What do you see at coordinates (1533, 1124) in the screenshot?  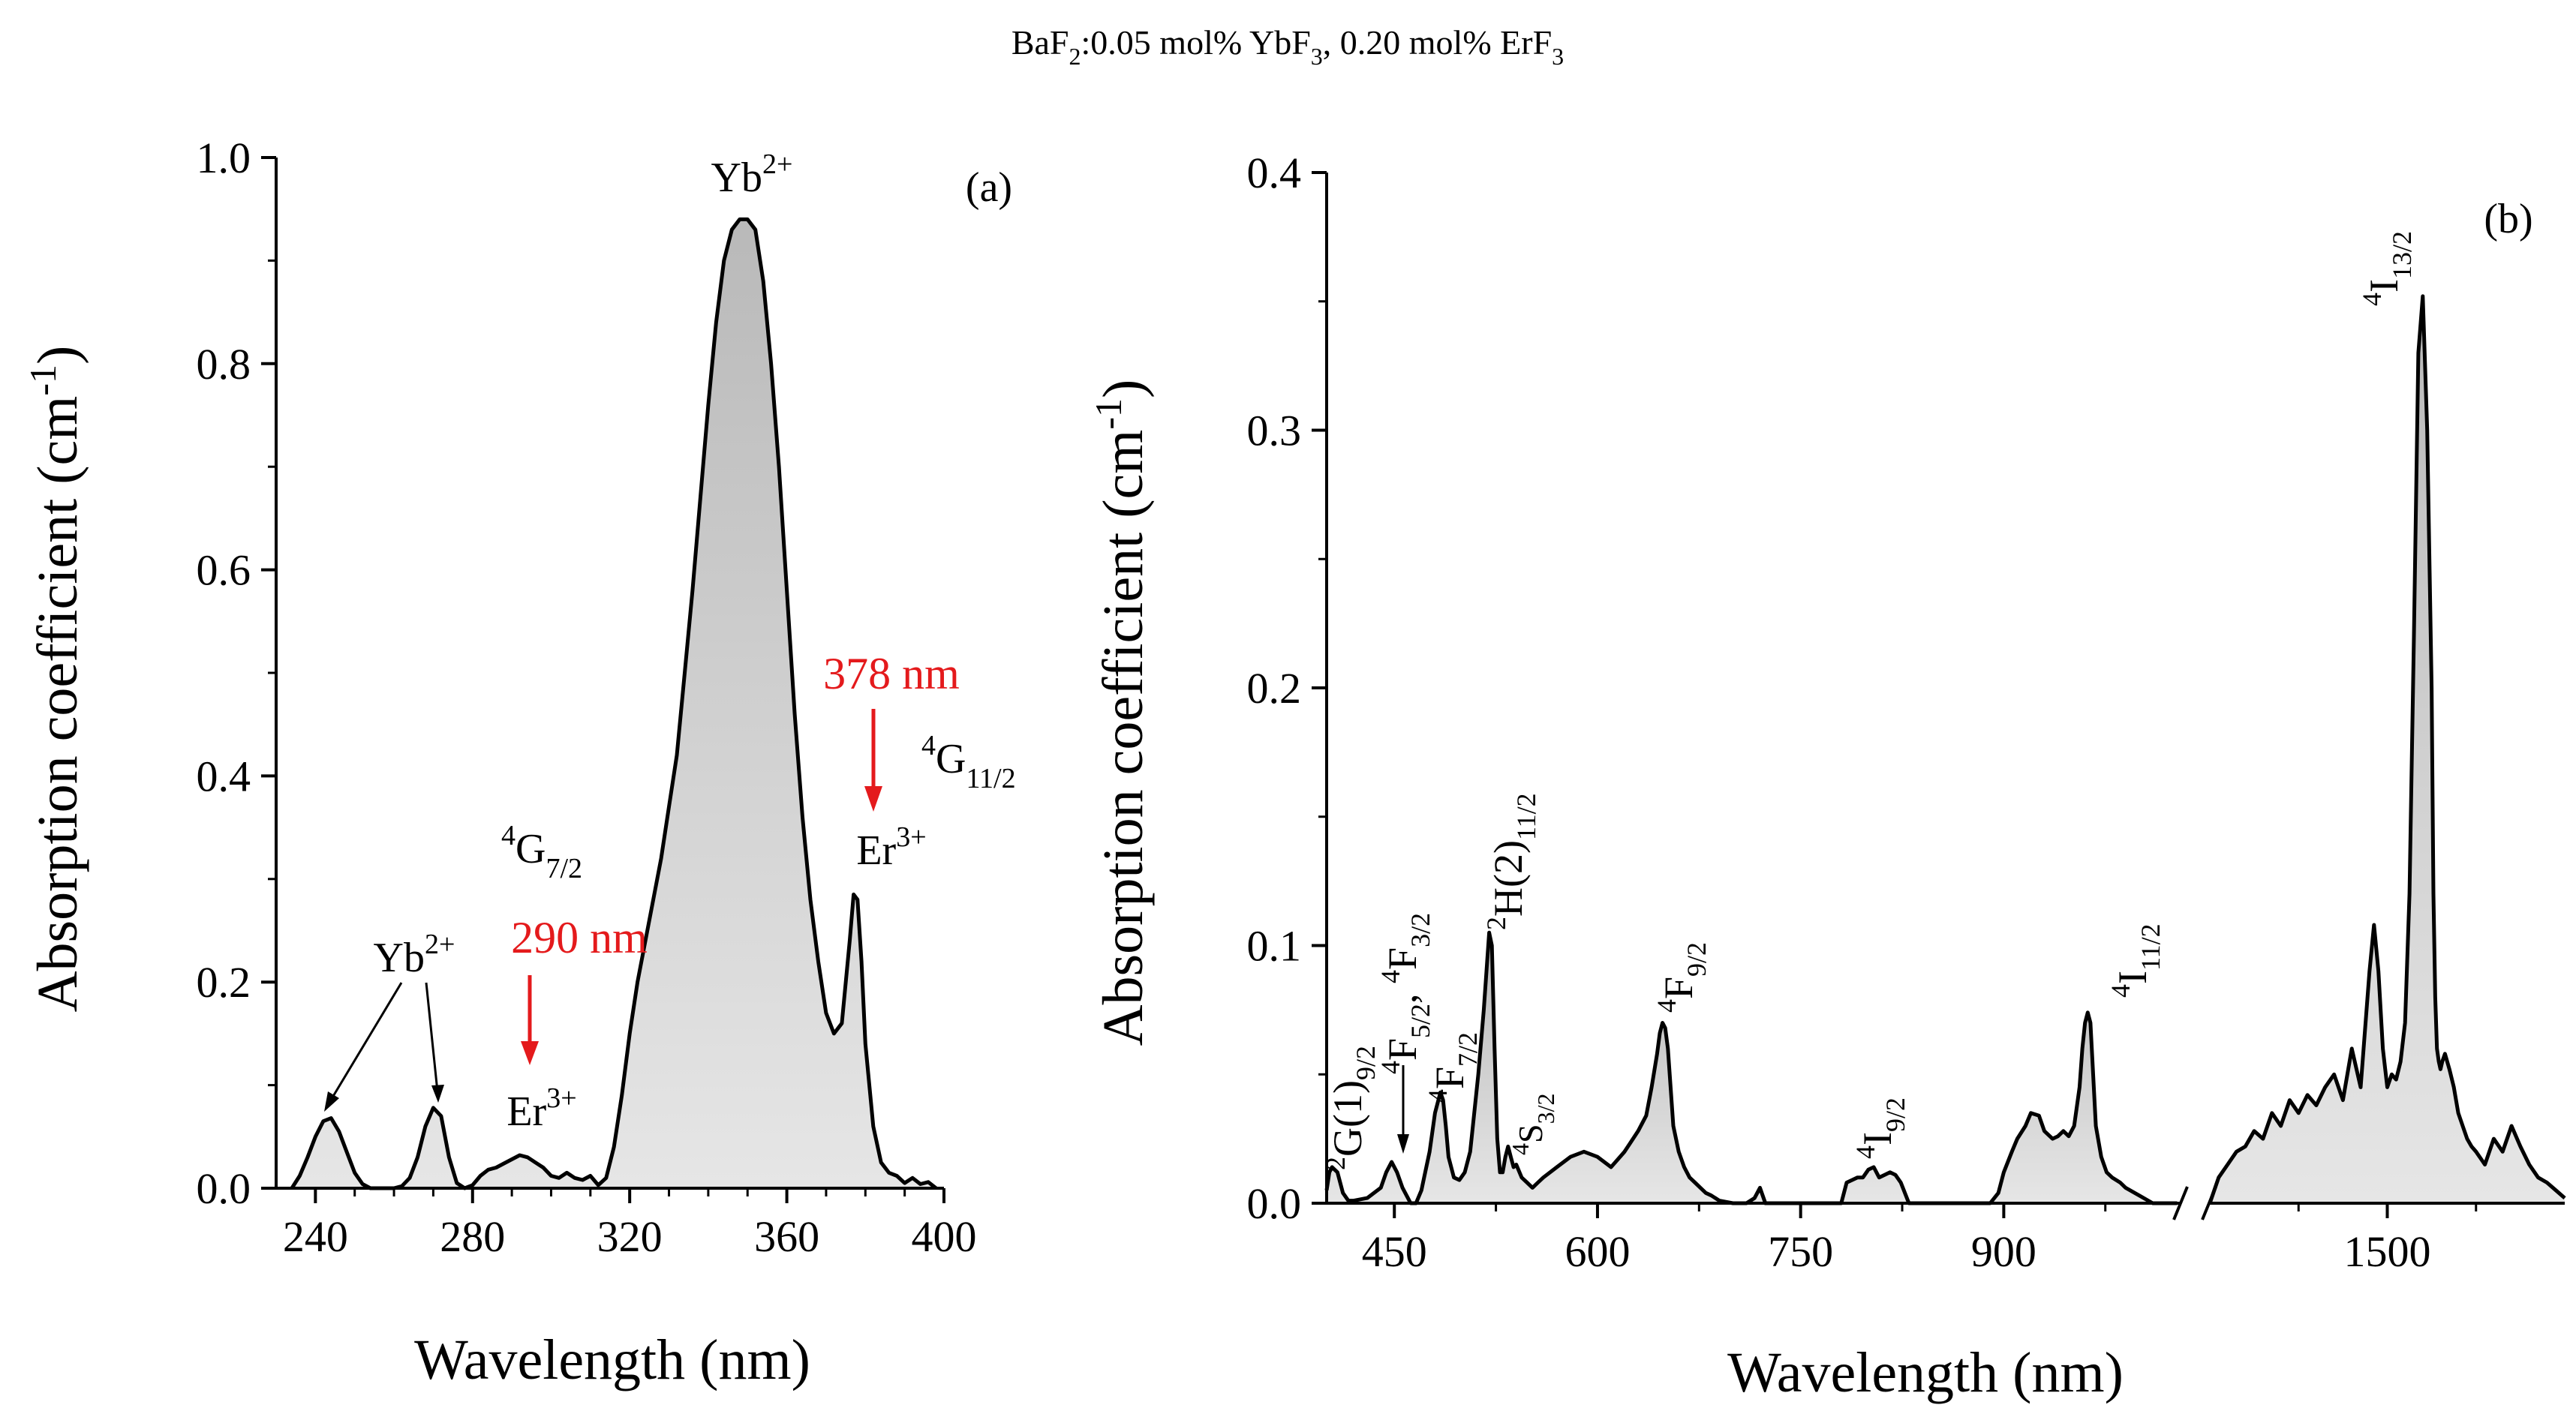 I see `annot-4s32: 4S3/2` at bounding box center [1533, 1124].